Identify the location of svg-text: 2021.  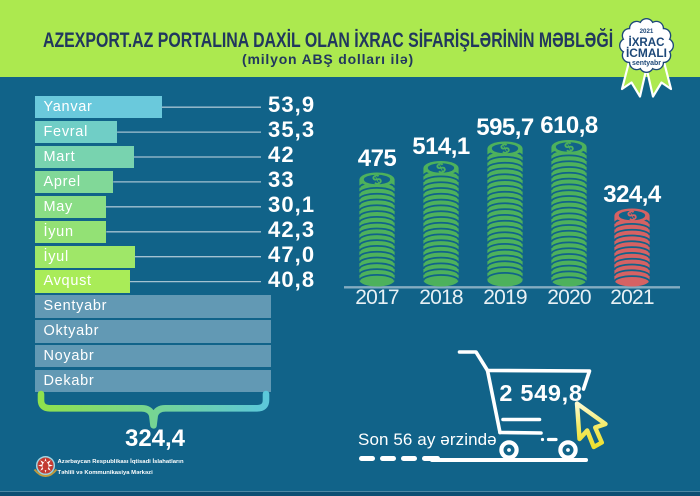
(647, 31).